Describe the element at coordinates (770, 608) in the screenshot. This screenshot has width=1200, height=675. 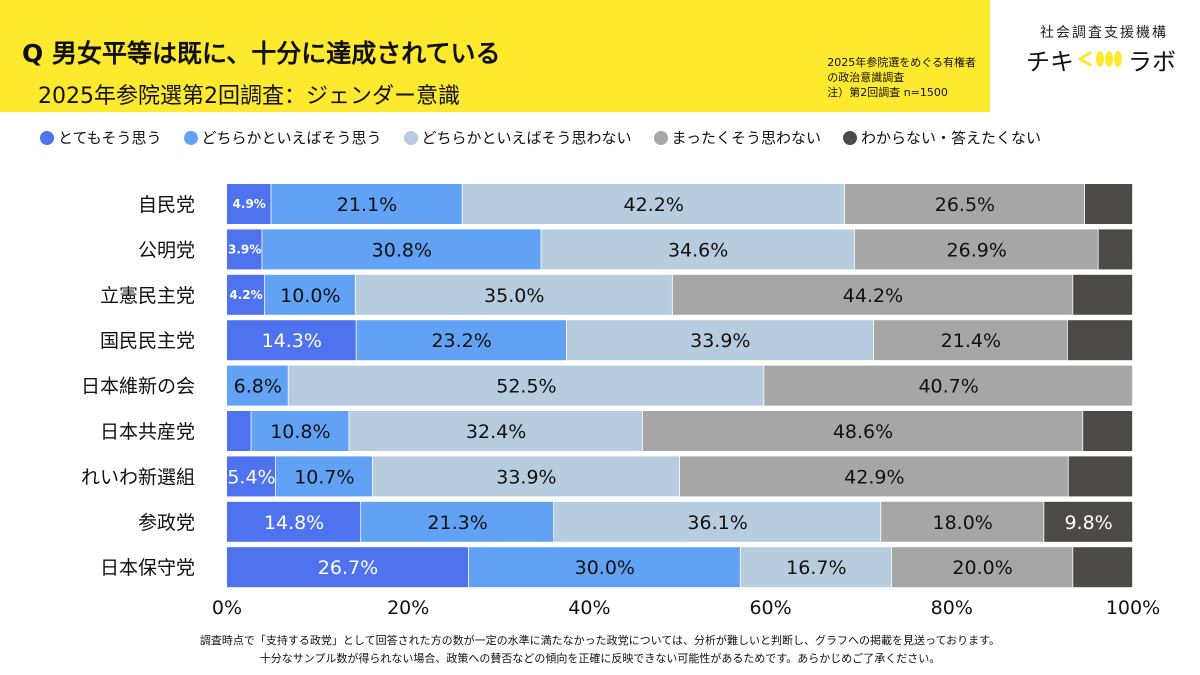
I see `x-tick-label: 60%` at that location.